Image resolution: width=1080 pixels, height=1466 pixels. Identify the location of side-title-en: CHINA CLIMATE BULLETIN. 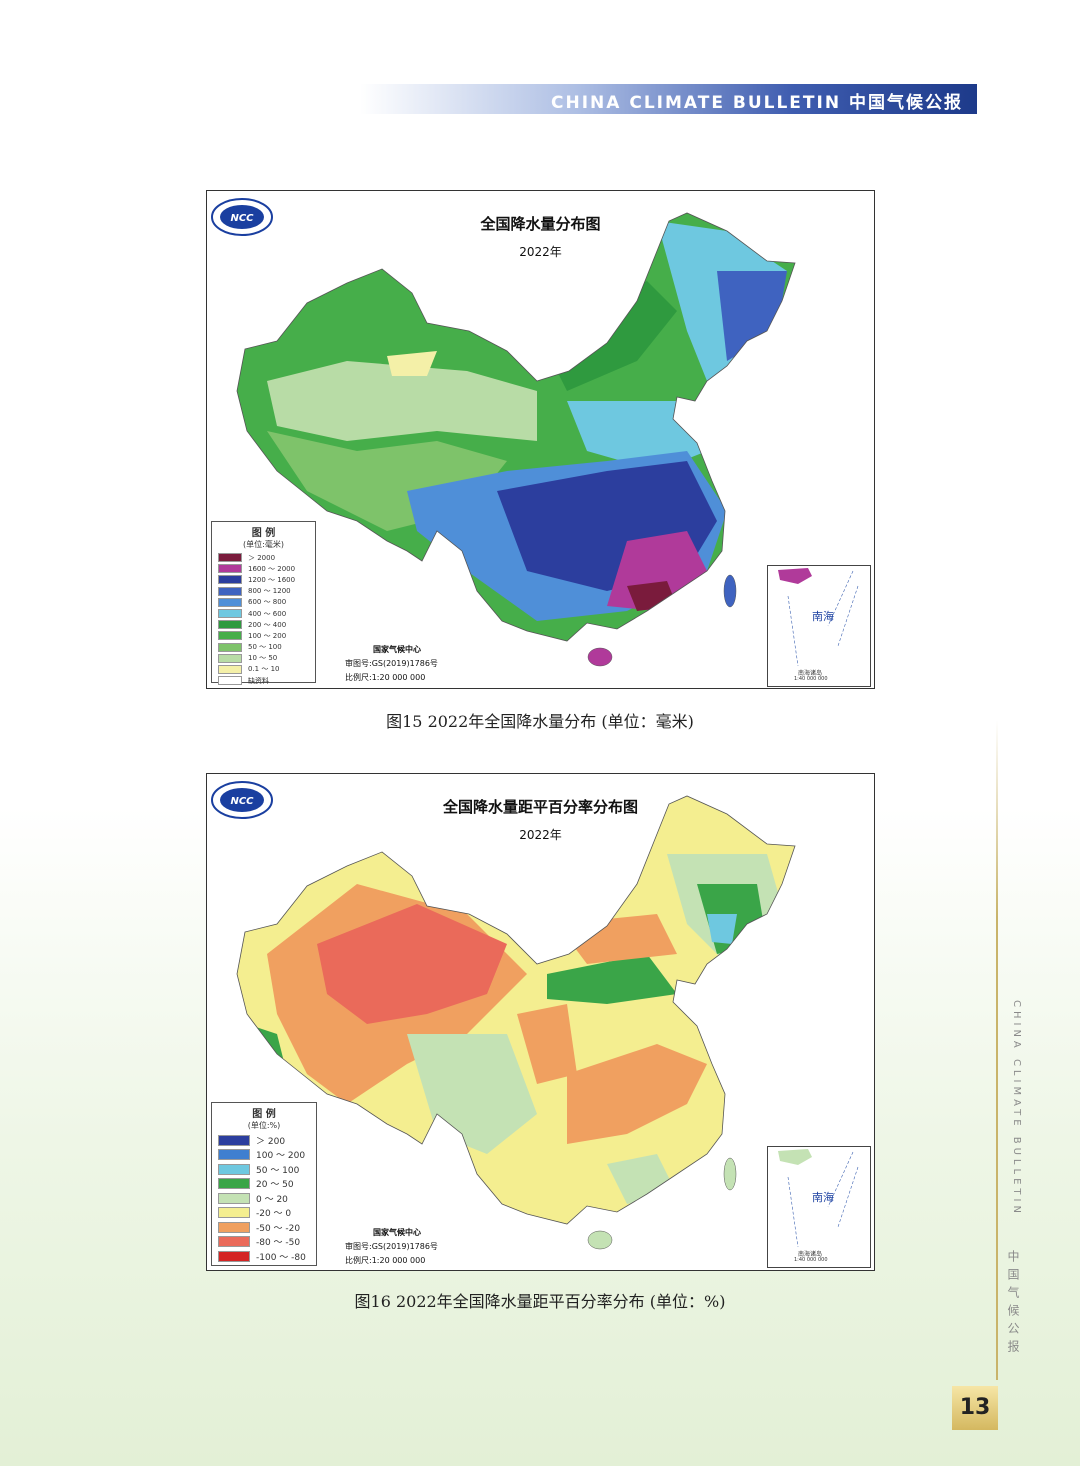
(1016, 1108).